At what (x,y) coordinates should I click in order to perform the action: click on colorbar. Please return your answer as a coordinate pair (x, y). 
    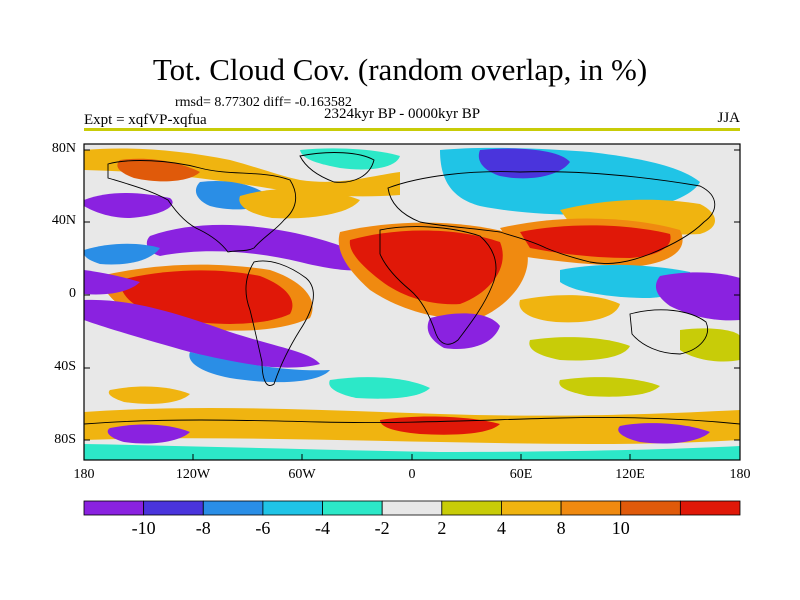
    Looking at the image, I should click on (412, 508).